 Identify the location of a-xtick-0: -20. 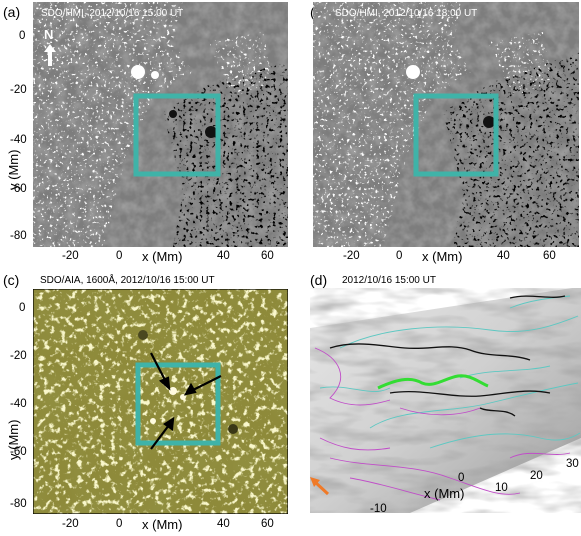
(70, 256).